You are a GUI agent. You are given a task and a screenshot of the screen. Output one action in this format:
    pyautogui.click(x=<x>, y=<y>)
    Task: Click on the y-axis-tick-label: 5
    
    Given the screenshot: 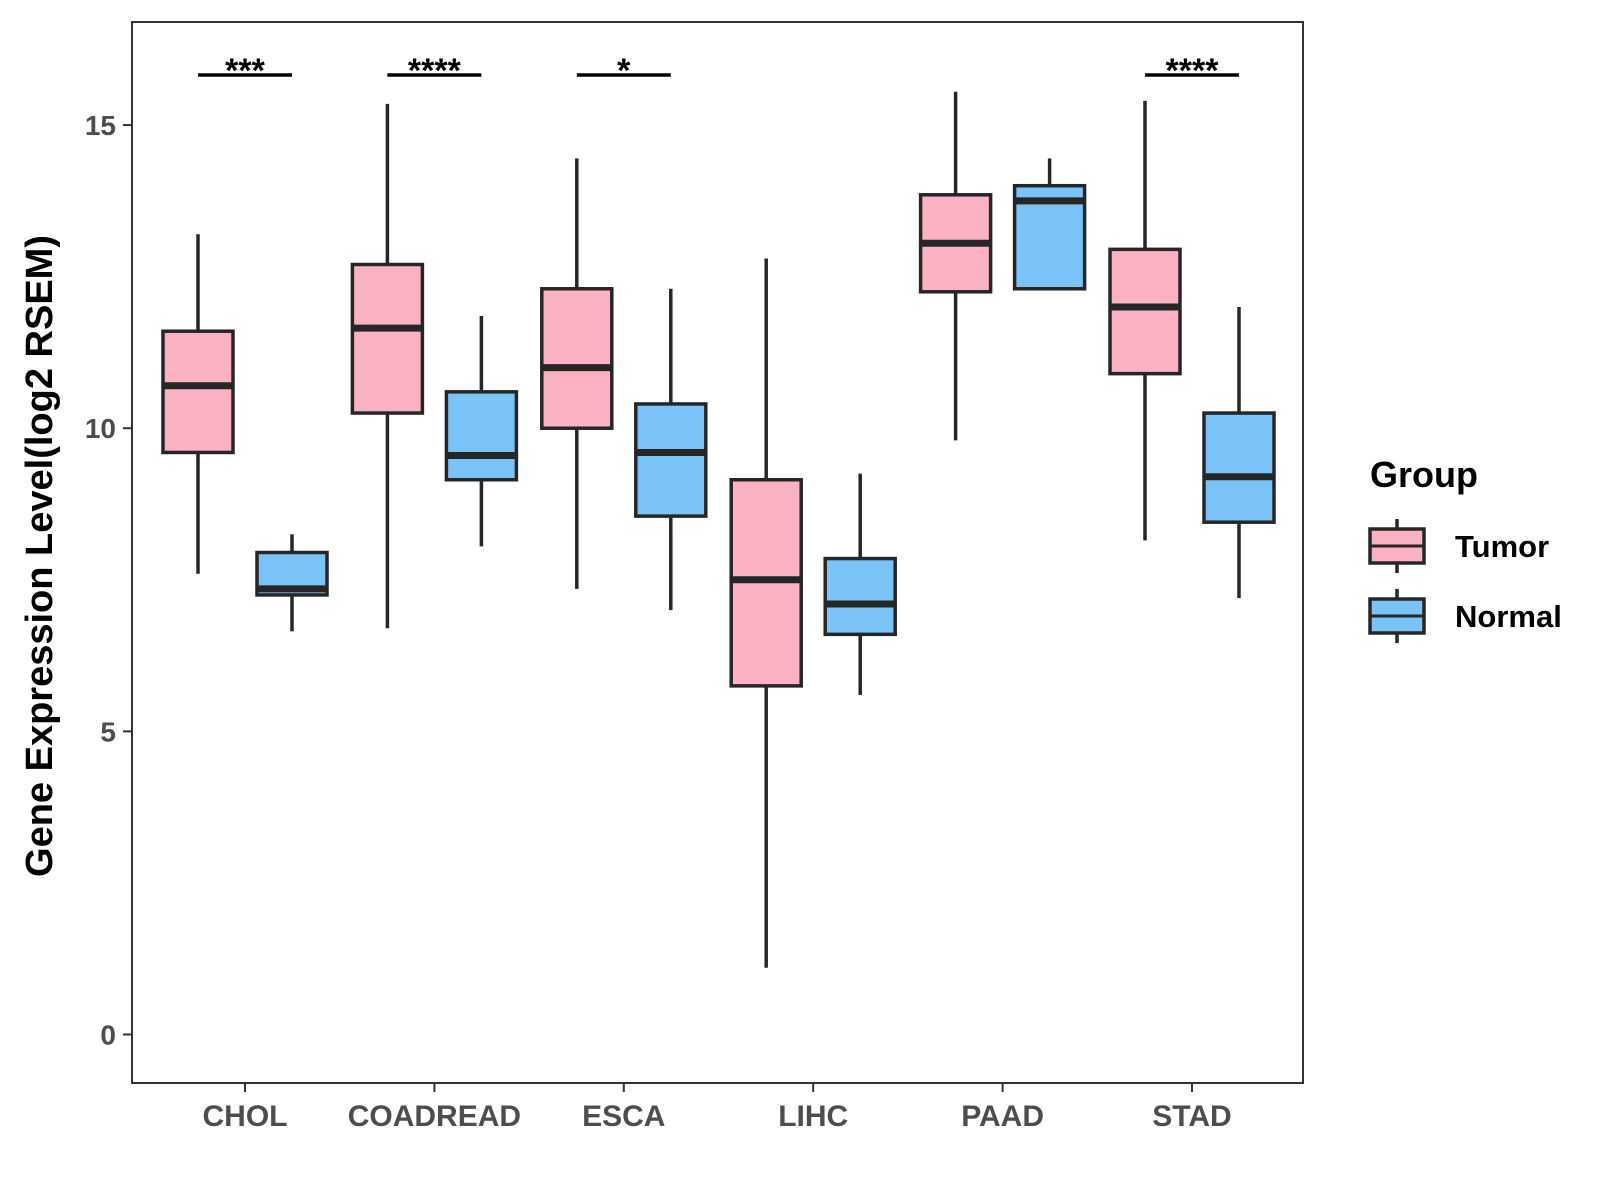 What is the action you would take?
    pyautogui.click(x=108, y=731)
    